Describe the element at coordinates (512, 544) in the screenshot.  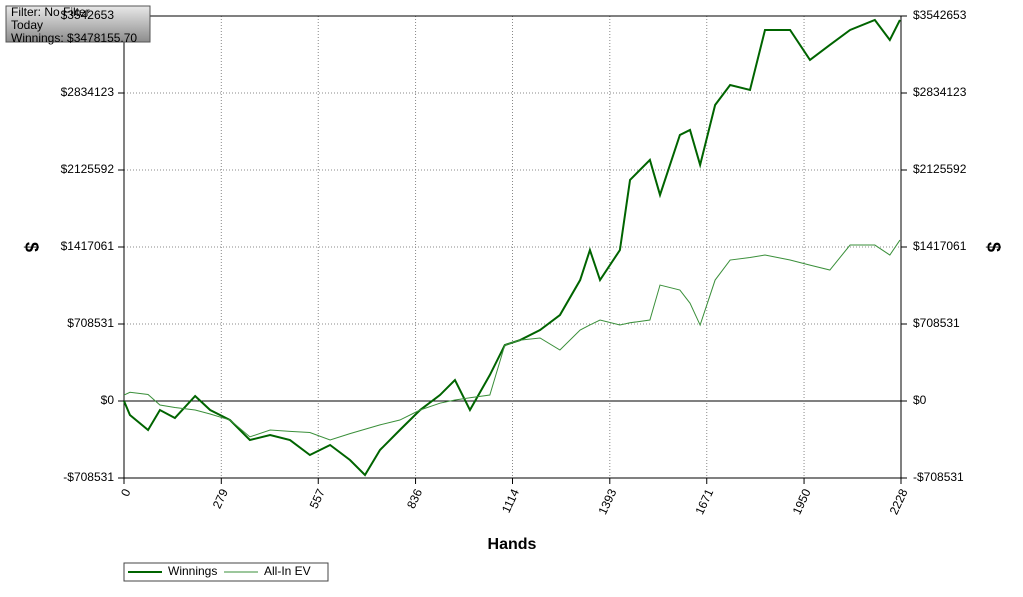
I see `x-axis-label: Hands` at that location.